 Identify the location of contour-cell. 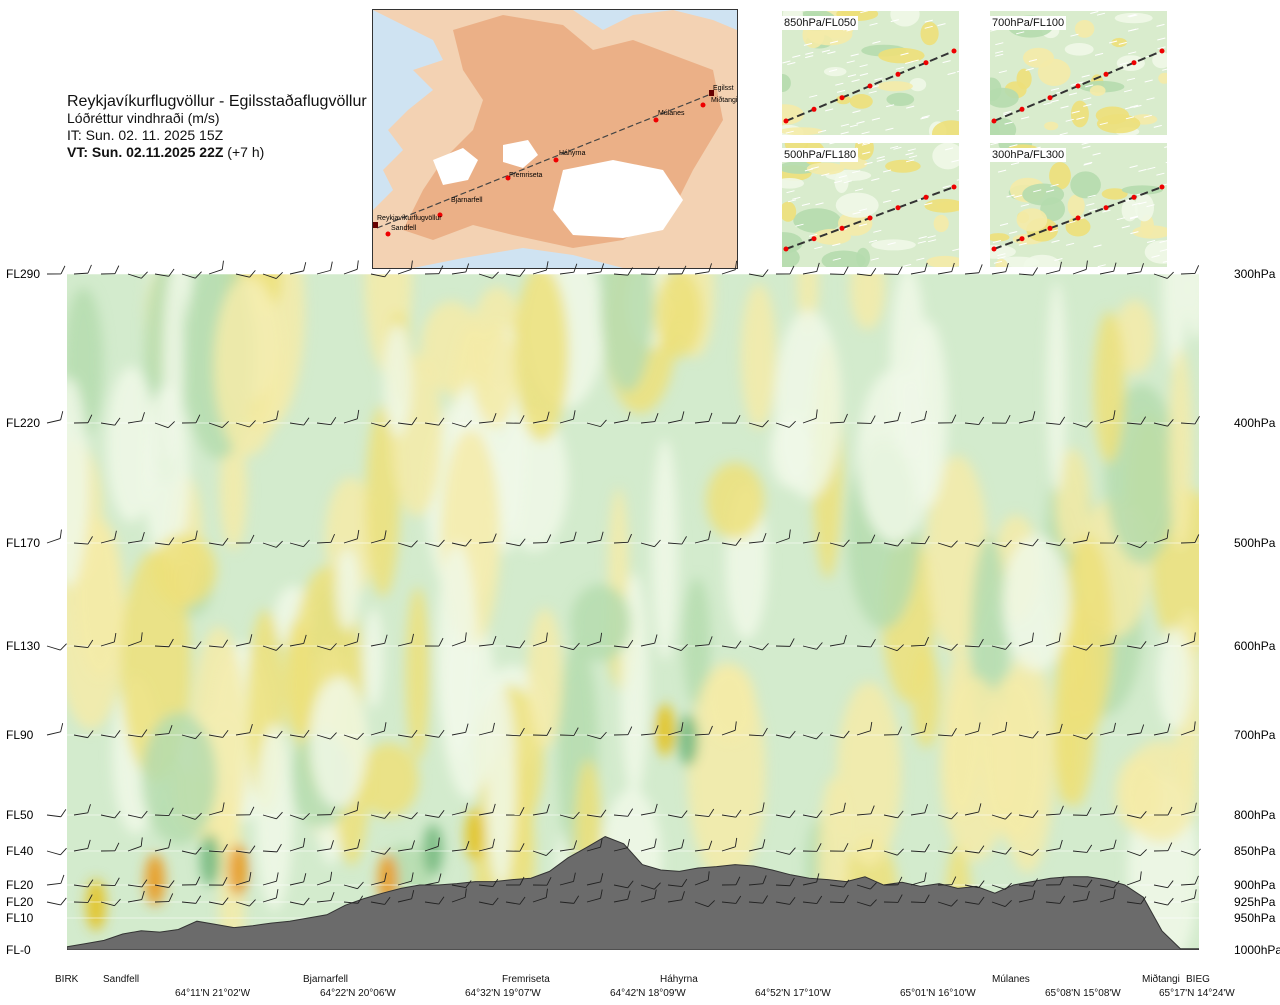
(210, 860).